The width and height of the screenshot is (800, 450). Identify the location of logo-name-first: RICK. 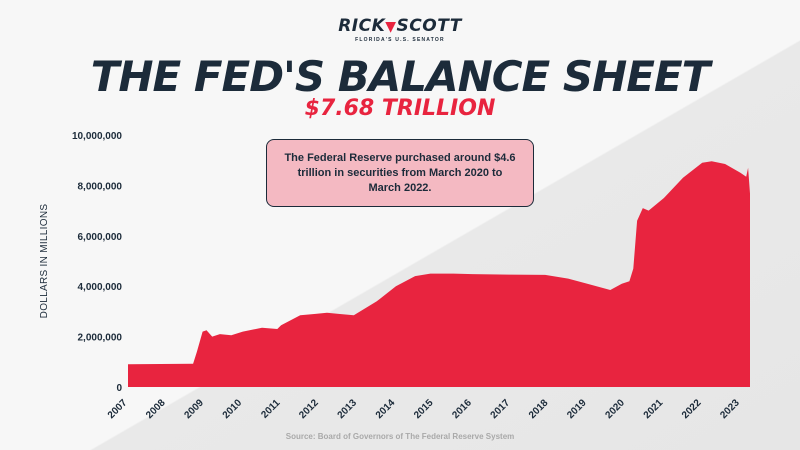
(362, 26).